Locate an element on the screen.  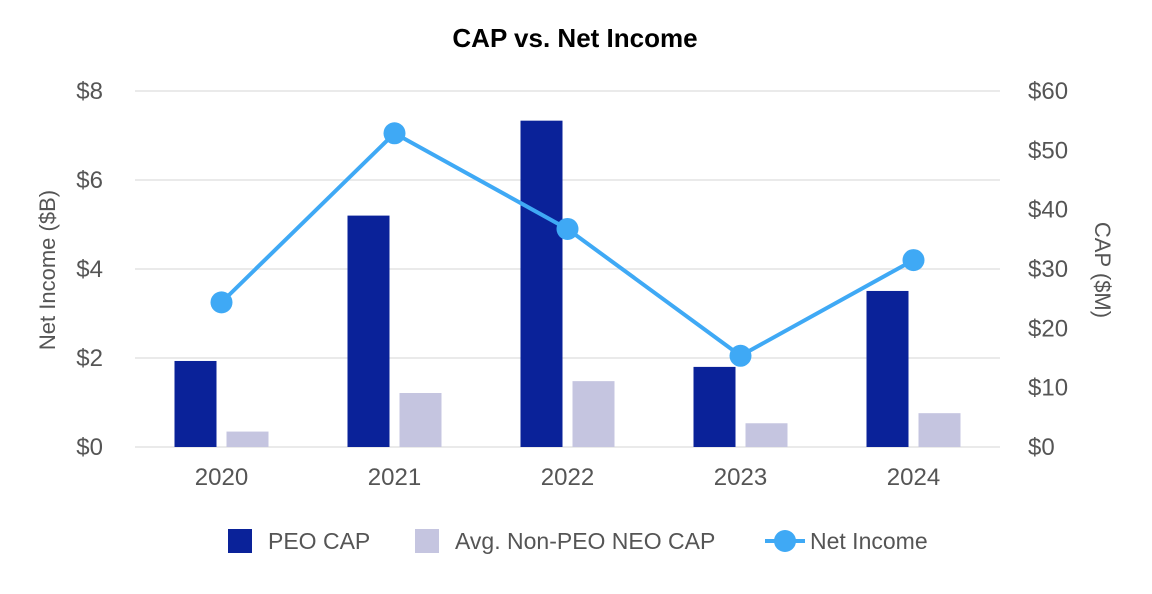
x-tick-label: 2023 is located at coordinates (740, 477).